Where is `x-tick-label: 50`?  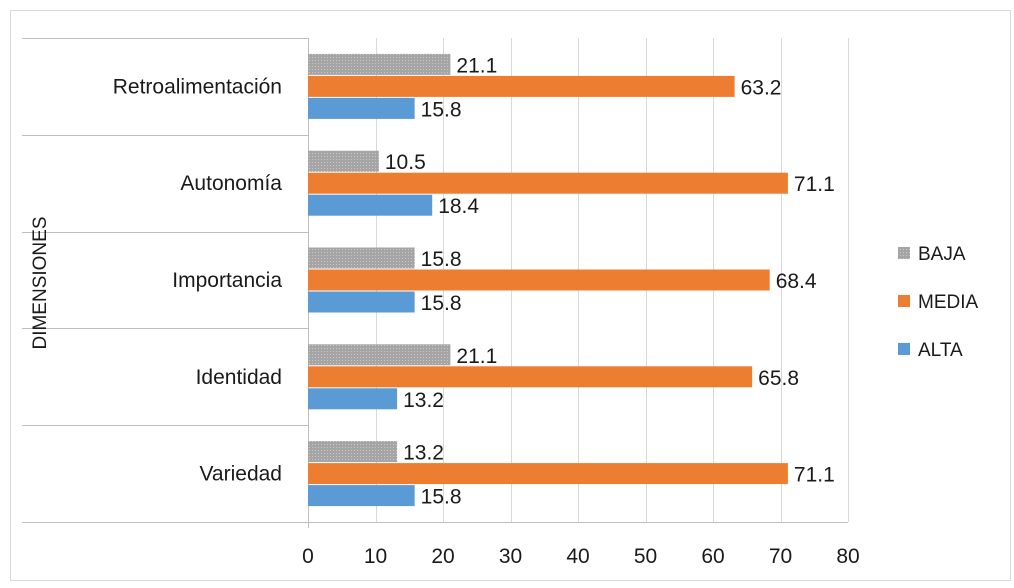 x-tick-label: 50 is located at coordinates (645, 556).